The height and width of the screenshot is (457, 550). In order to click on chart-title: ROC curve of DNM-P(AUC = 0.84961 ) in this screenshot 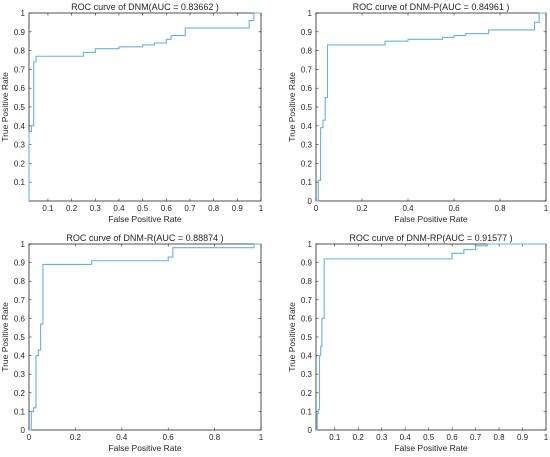, I will do `click(431, 7)`.